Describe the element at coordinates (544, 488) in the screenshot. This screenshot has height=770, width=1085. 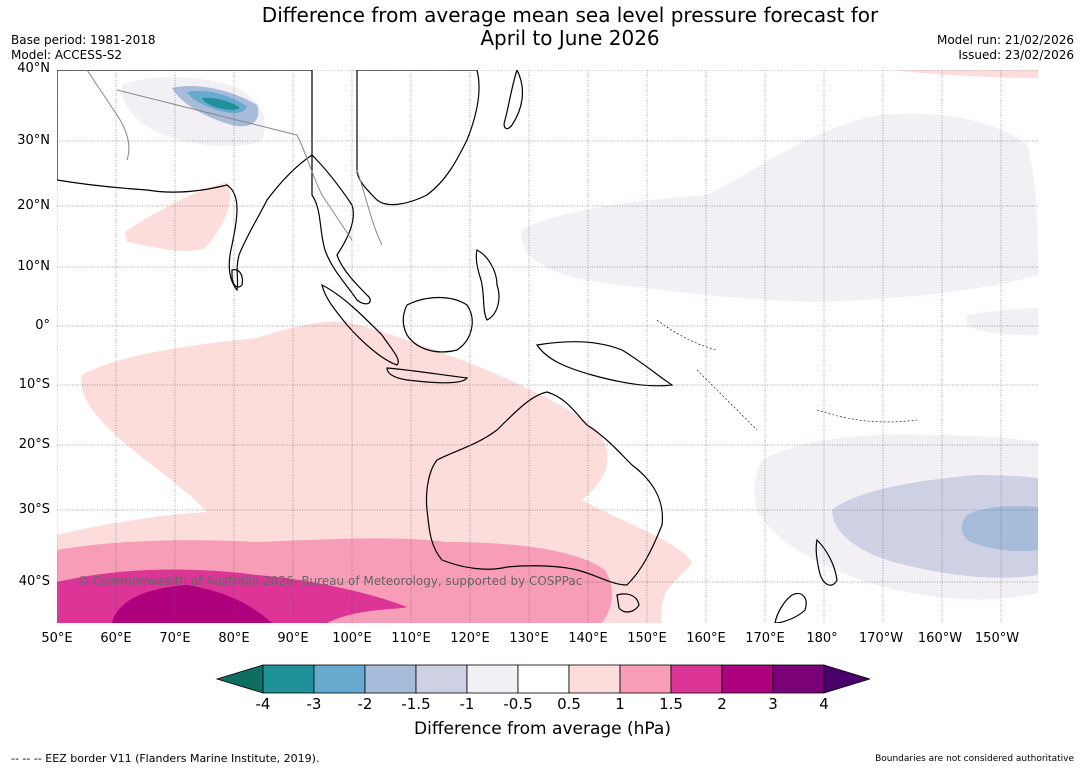
I see `australia-coast` at that location.